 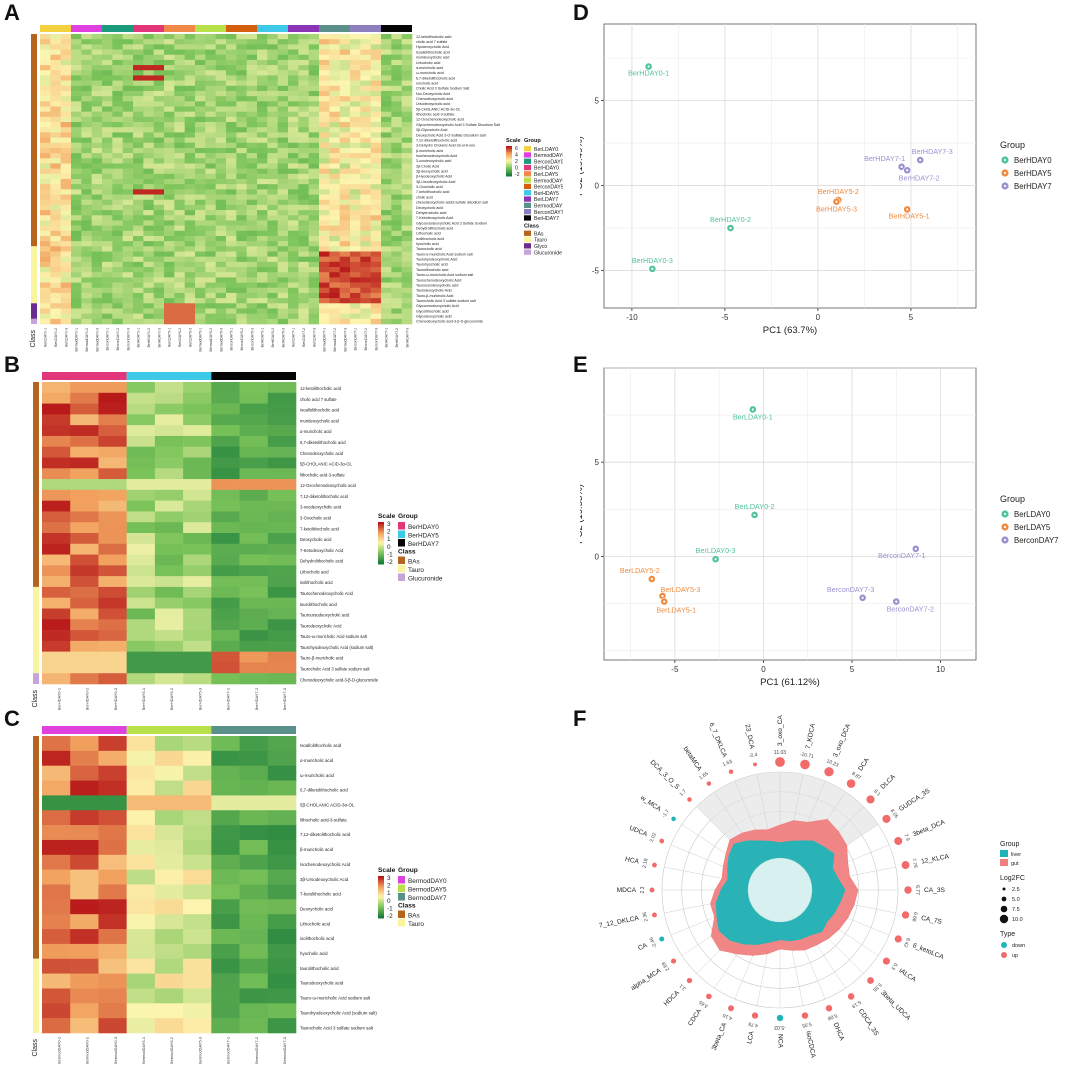 I want to click on column-label: BerLDAY7-1, so click(x=294, y=337).